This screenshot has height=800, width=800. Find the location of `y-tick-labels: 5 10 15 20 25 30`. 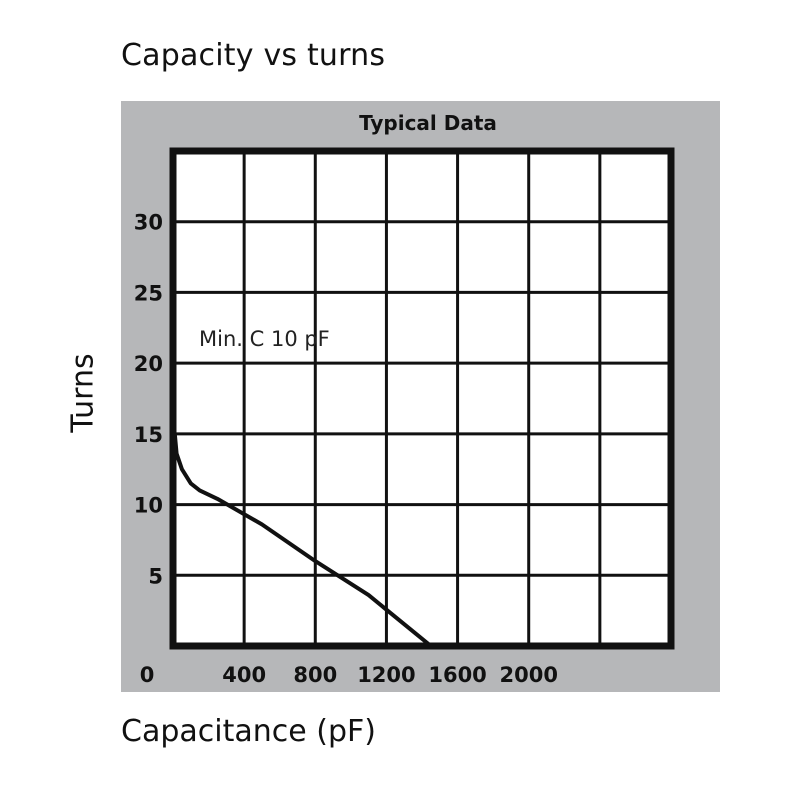

y-tick-labels: 5 10 15 20 25 30 is located at coordinates (148, 400).